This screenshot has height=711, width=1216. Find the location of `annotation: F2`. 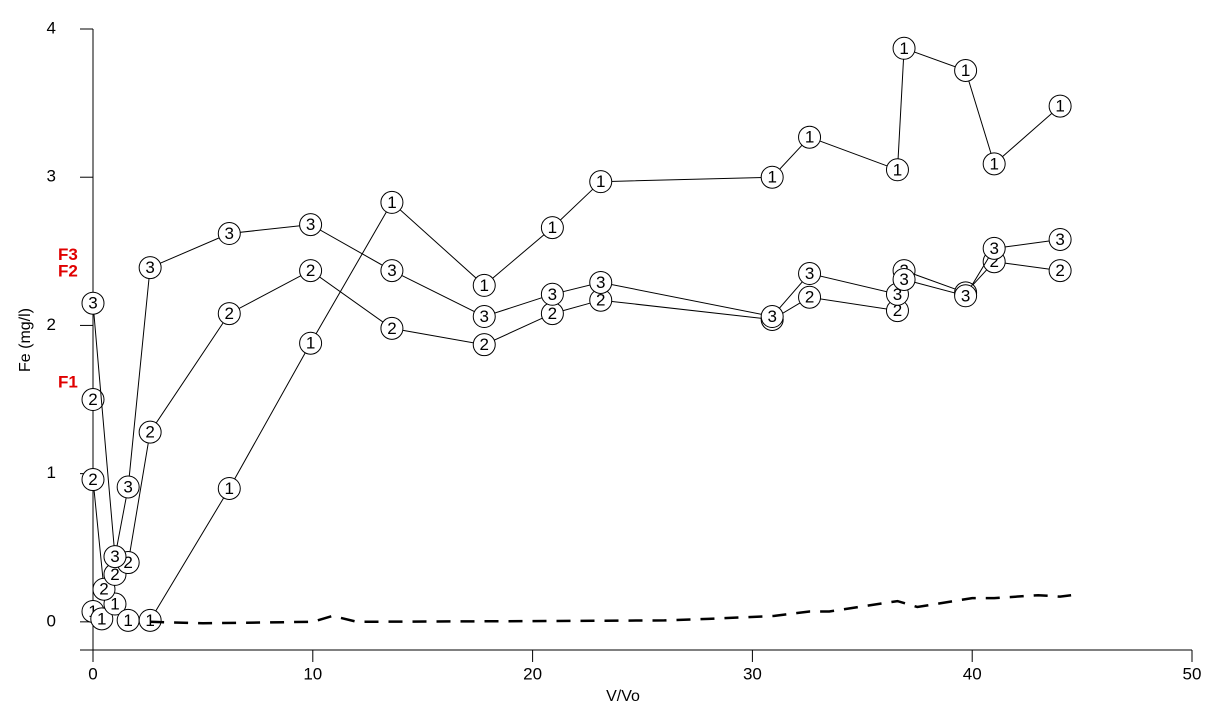

annotation: F2 is located at coordinates (68, 271).